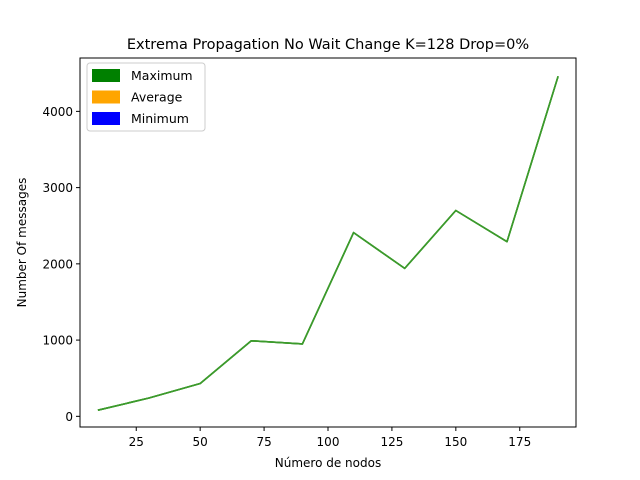 The image size is (640, 480). I want to click on x-tick-label: 50, so click(200, 442).